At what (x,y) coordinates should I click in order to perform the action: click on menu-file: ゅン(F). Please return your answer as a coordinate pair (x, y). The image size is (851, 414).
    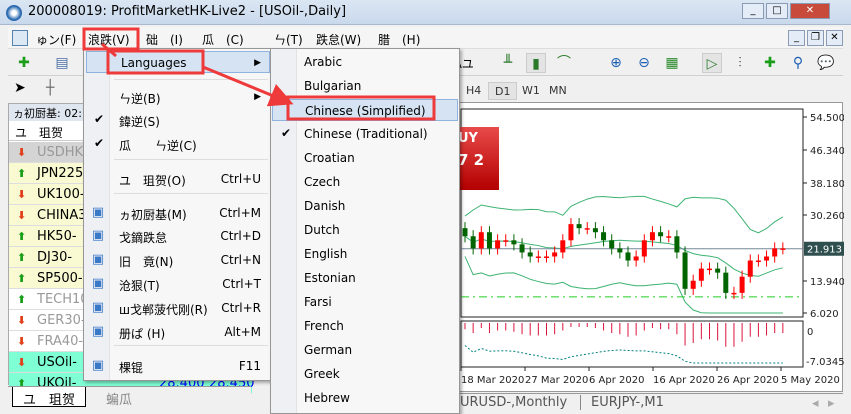
    Looking at the image, I should click on (56, 40).